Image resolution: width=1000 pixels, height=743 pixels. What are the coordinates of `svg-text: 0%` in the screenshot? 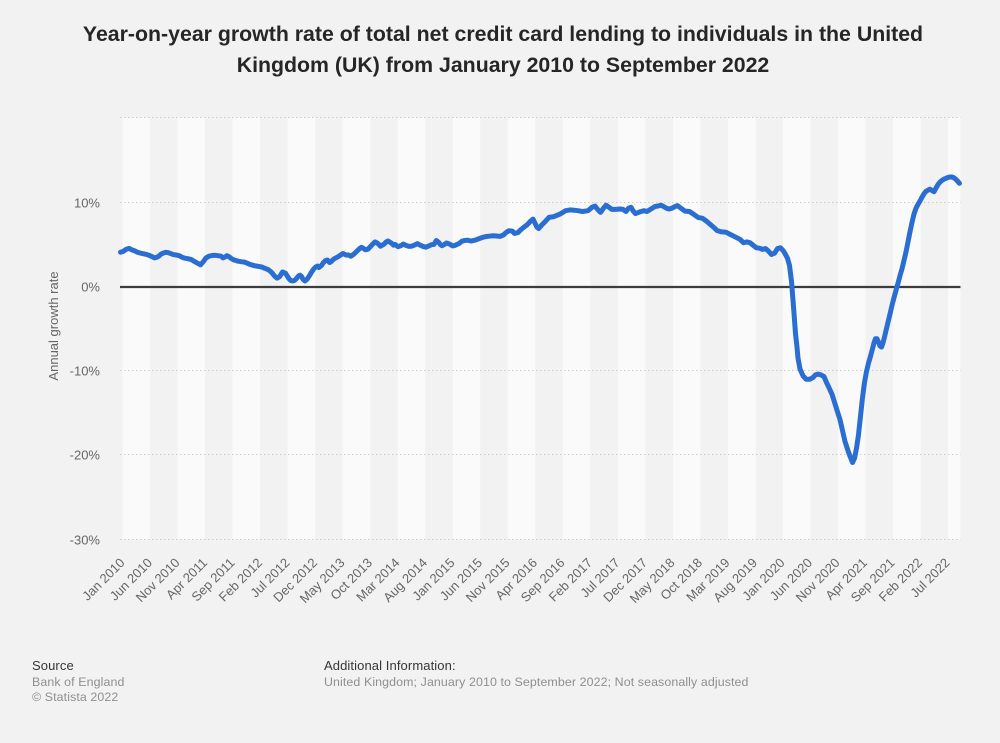 It's located at (90, 287).